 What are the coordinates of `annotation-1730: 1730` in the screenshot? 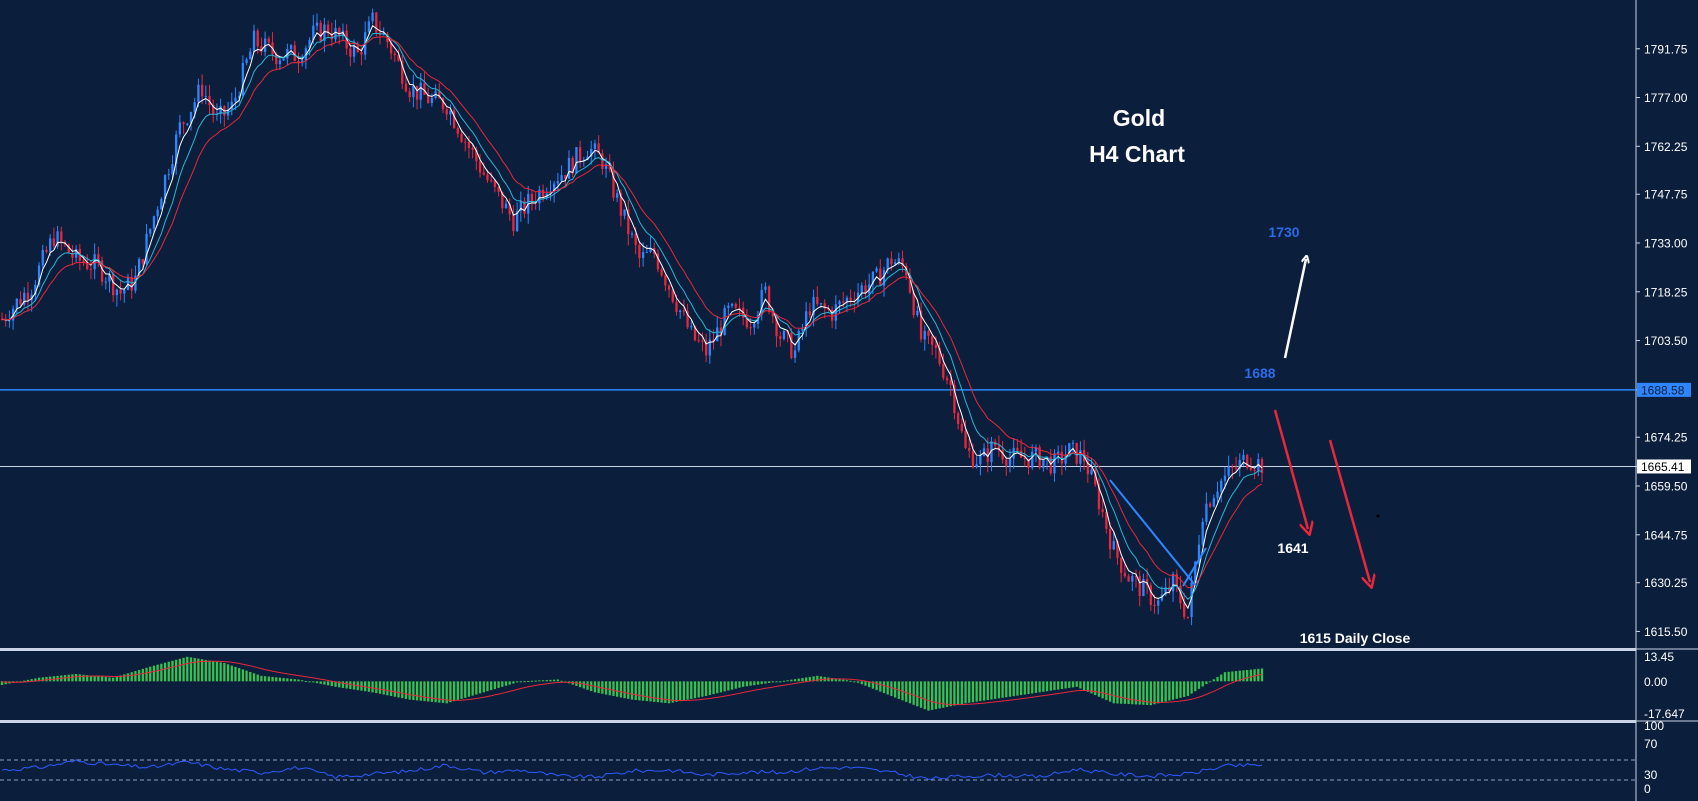 It's located at (1283, 232).